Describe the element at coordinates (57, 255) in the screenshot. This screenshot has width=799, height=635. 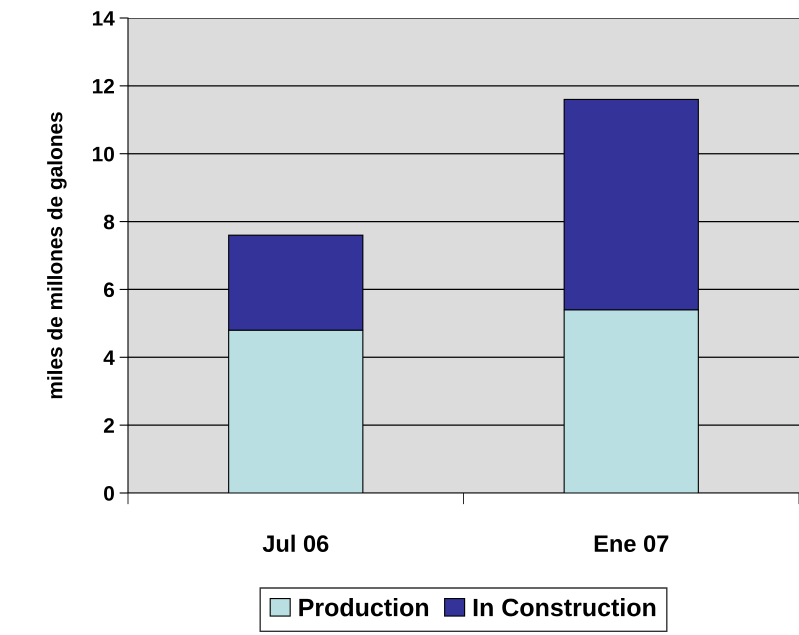
I see `y-axis-title: miles de millones de galones` at that location.